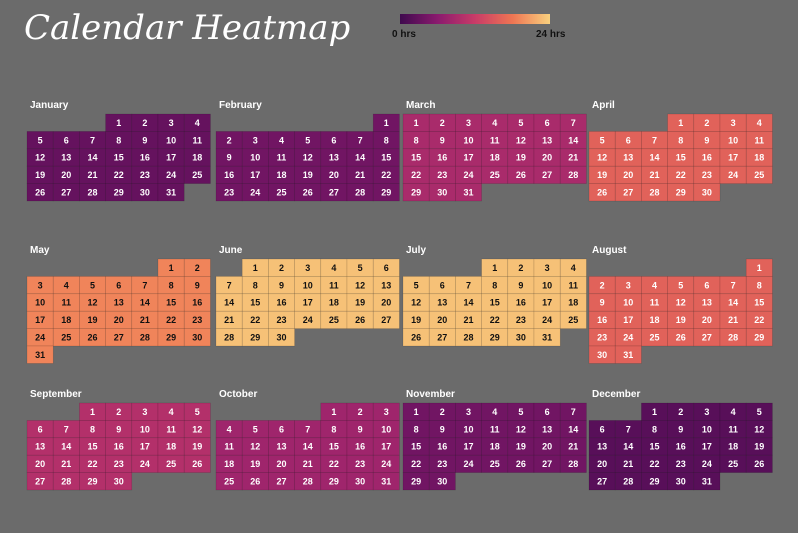 This screenshot has width=798, height=533. What do you see at coordinates (40, 140) in the screenshot?
I see `day-label-january-5: 5` at bounding box center [40, 140].